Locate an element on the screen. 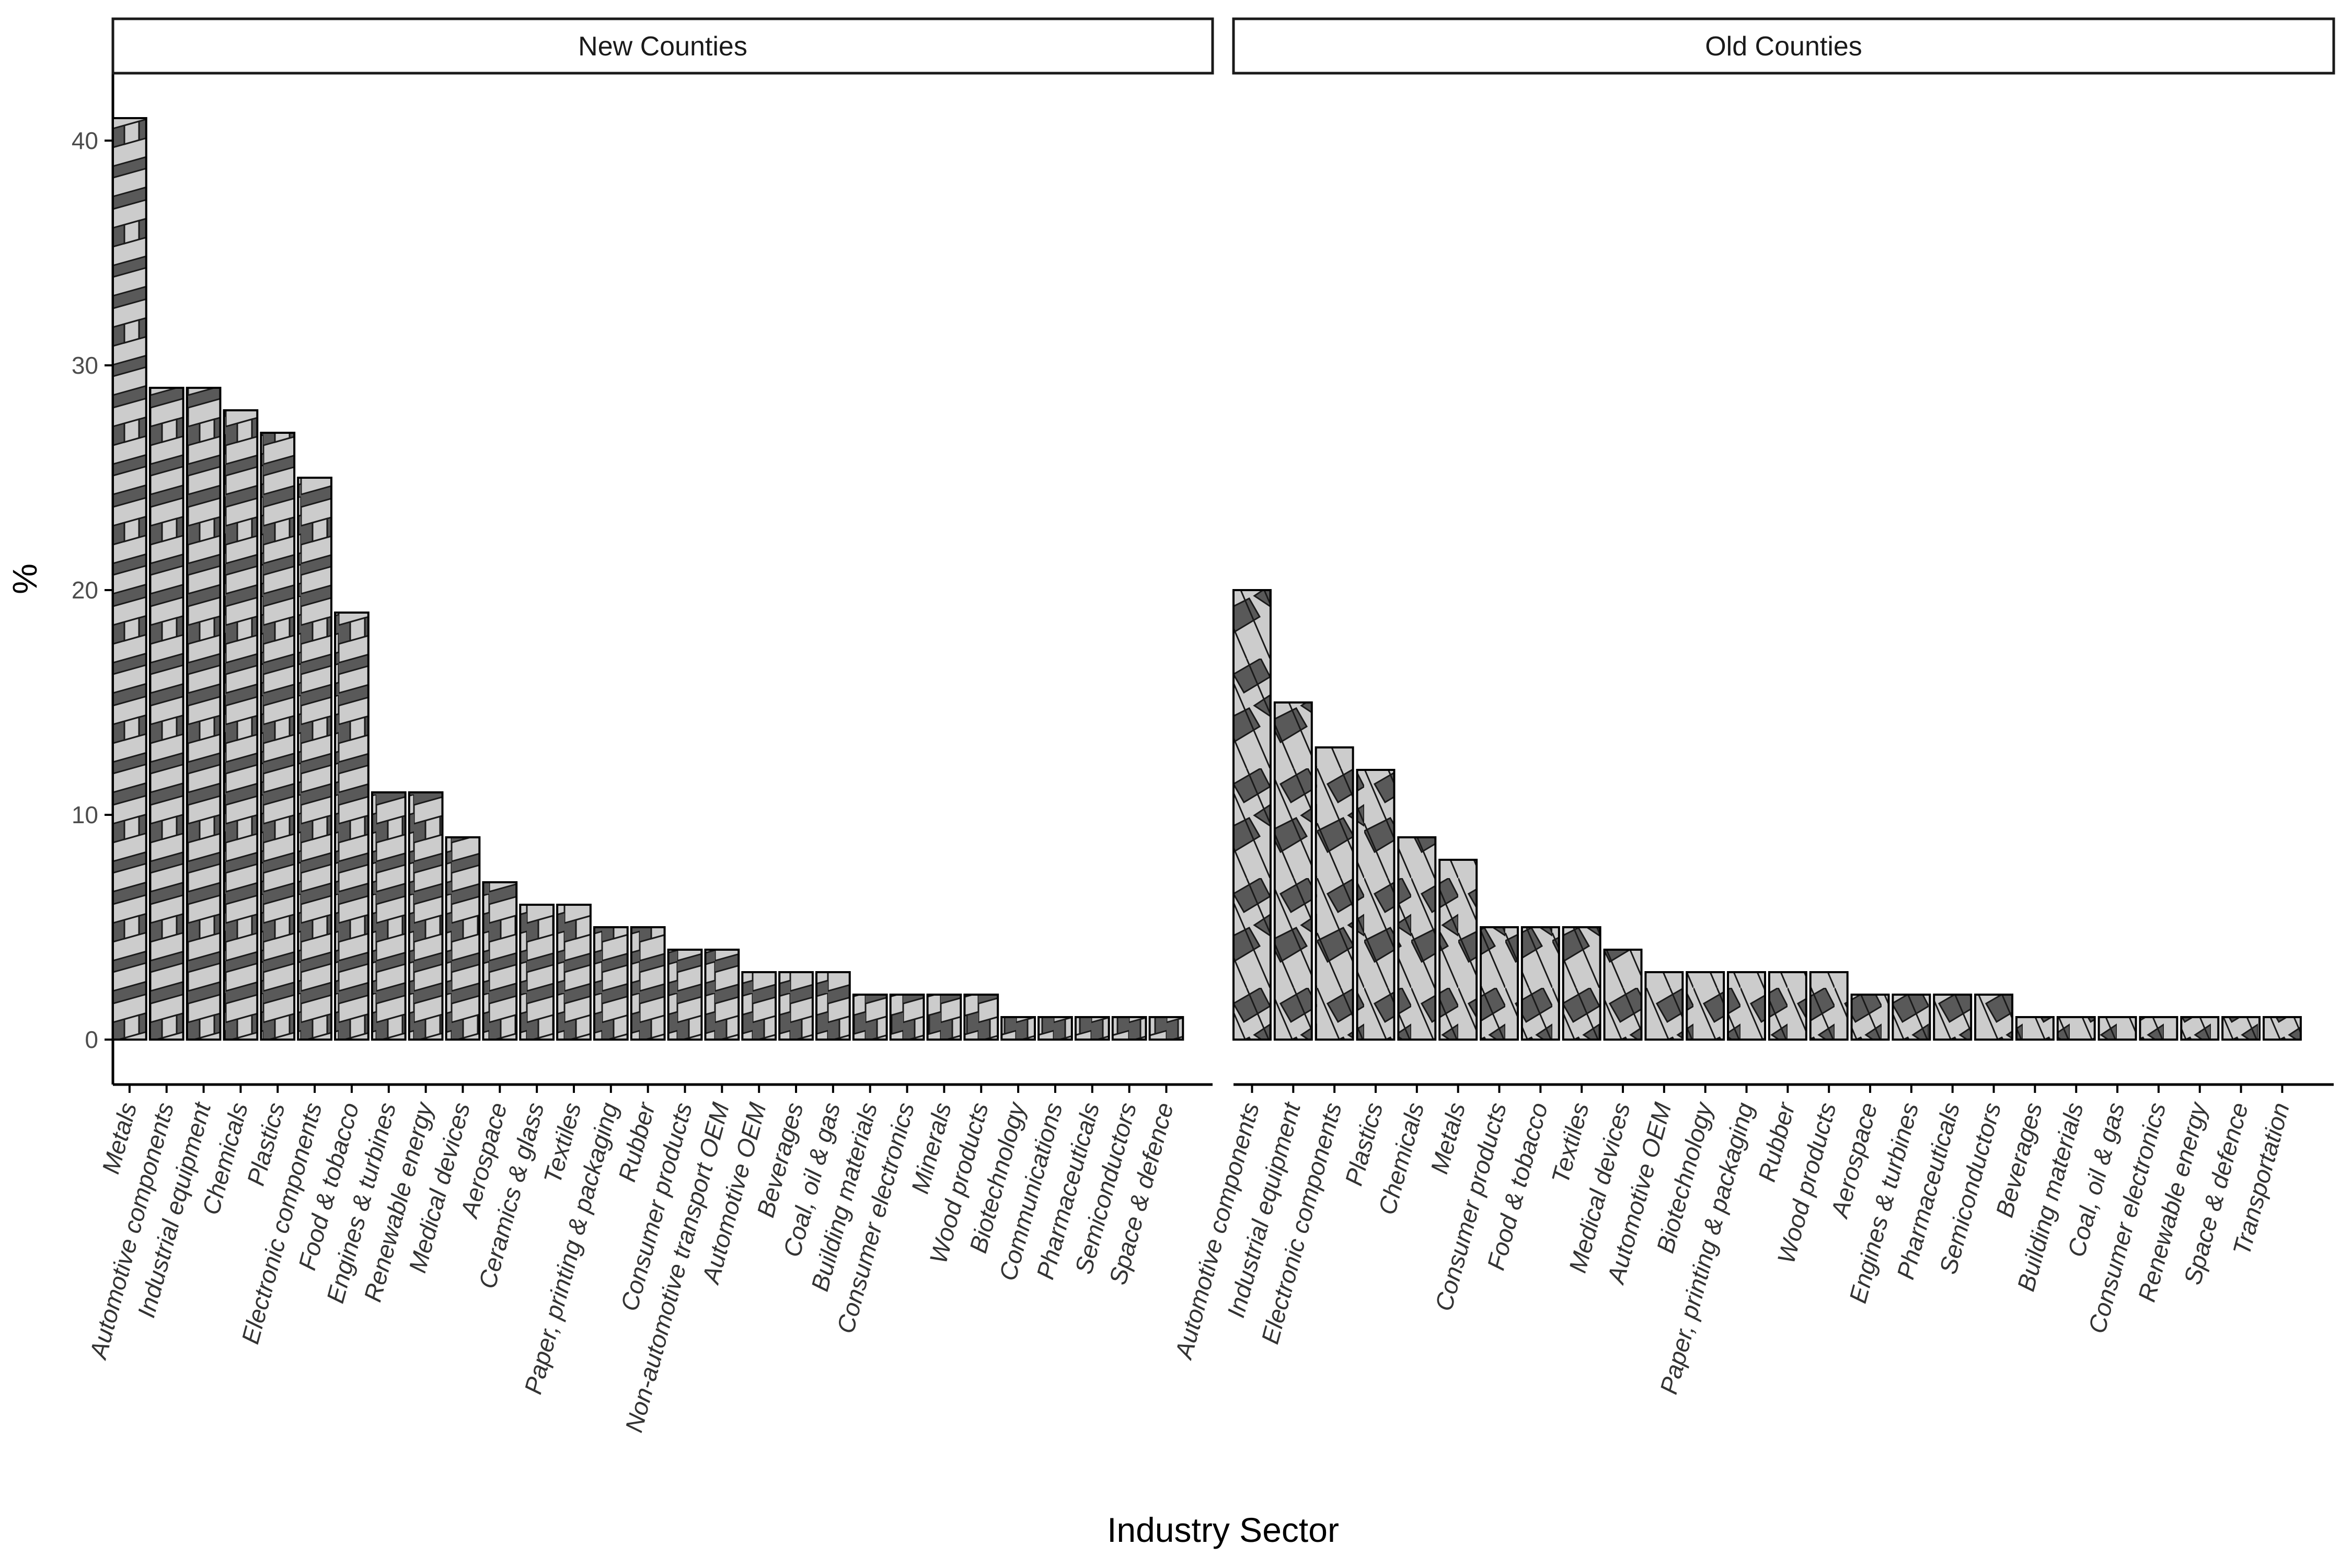 The height and width of the screenshot is (1568, 2352). facet-strip-label: Old Counties is located at coordinates (1783, 46).